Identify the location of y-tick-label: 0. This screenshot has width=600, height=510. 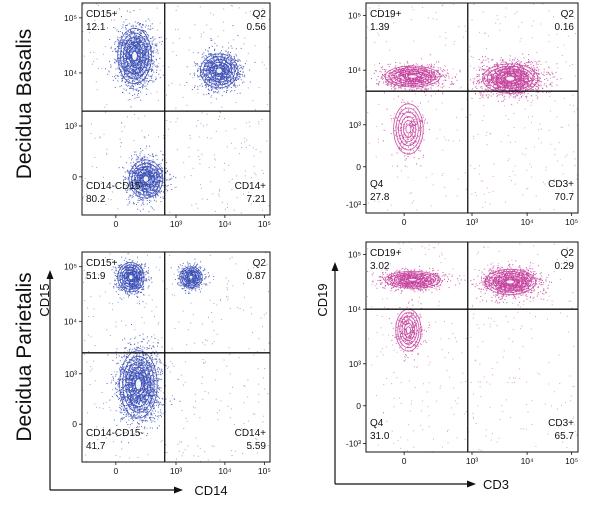
(74, 177).